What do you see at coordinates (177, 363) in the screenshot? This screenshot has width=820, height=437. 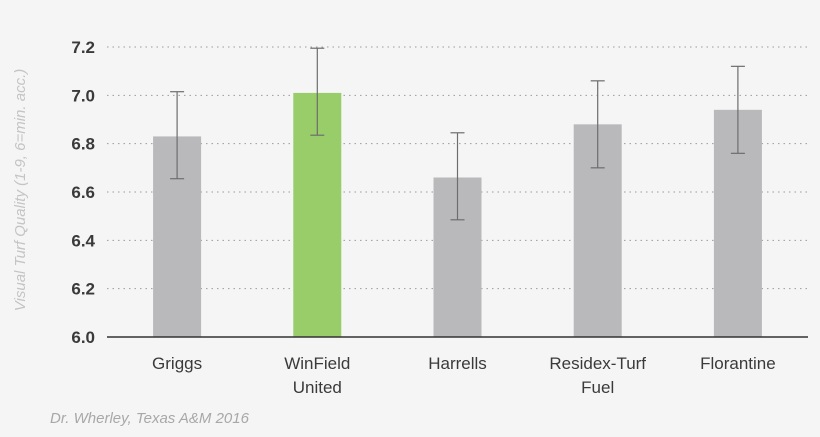 I see `x-category-label: Griggs` at bounding box center [177, 363].